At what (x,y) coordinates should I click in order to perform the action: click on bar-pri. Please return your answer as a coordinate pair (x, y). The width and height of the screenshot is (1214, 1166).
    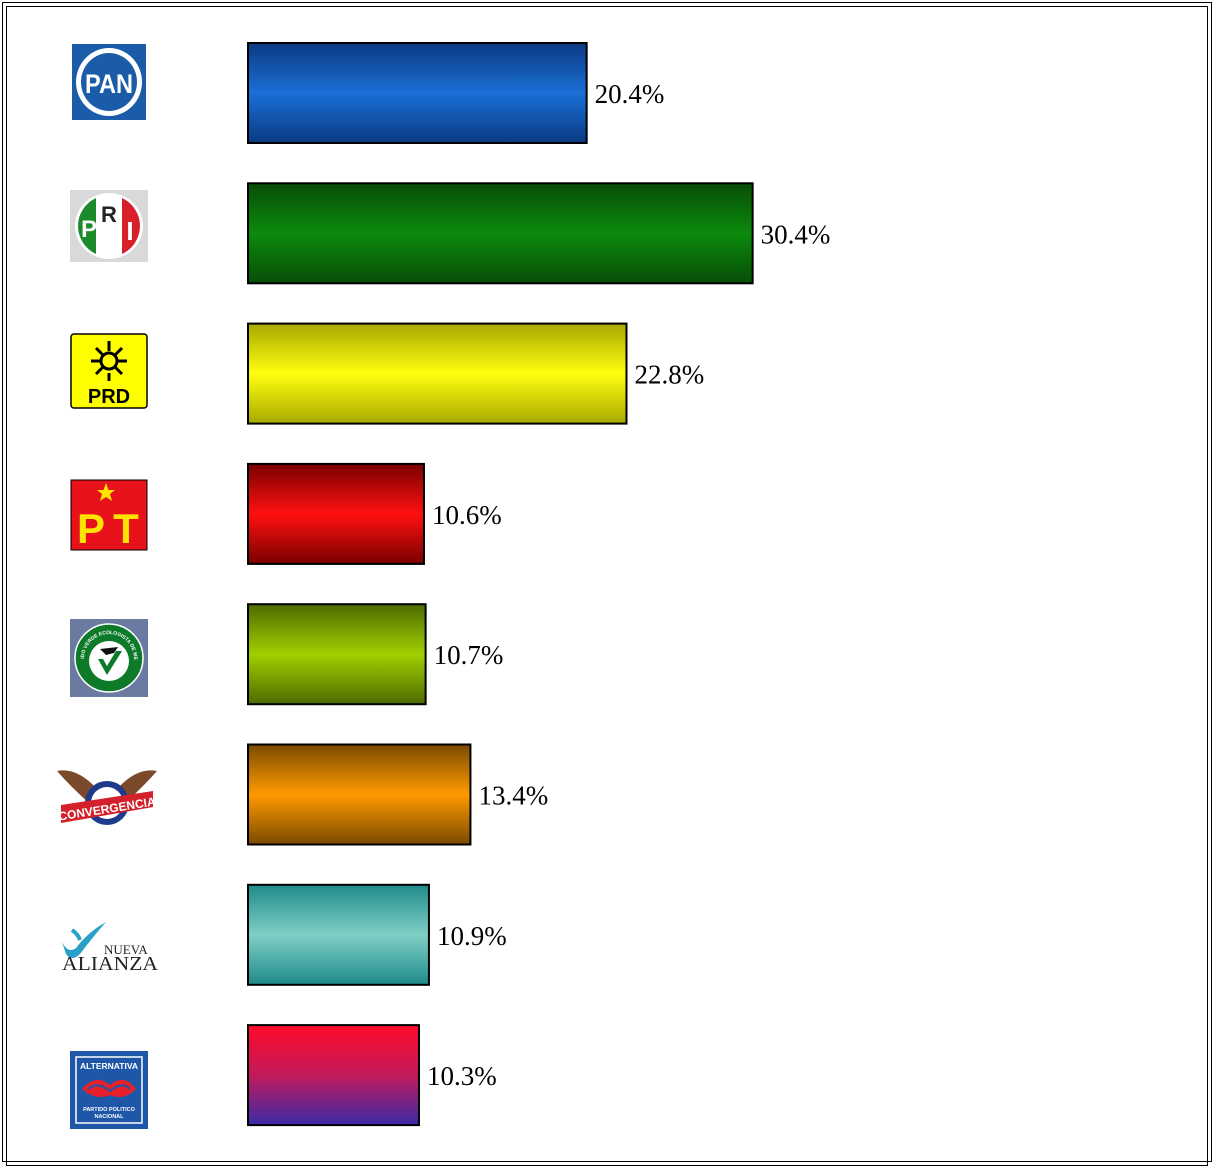
    Looking at the image, I should click on (500, 233).